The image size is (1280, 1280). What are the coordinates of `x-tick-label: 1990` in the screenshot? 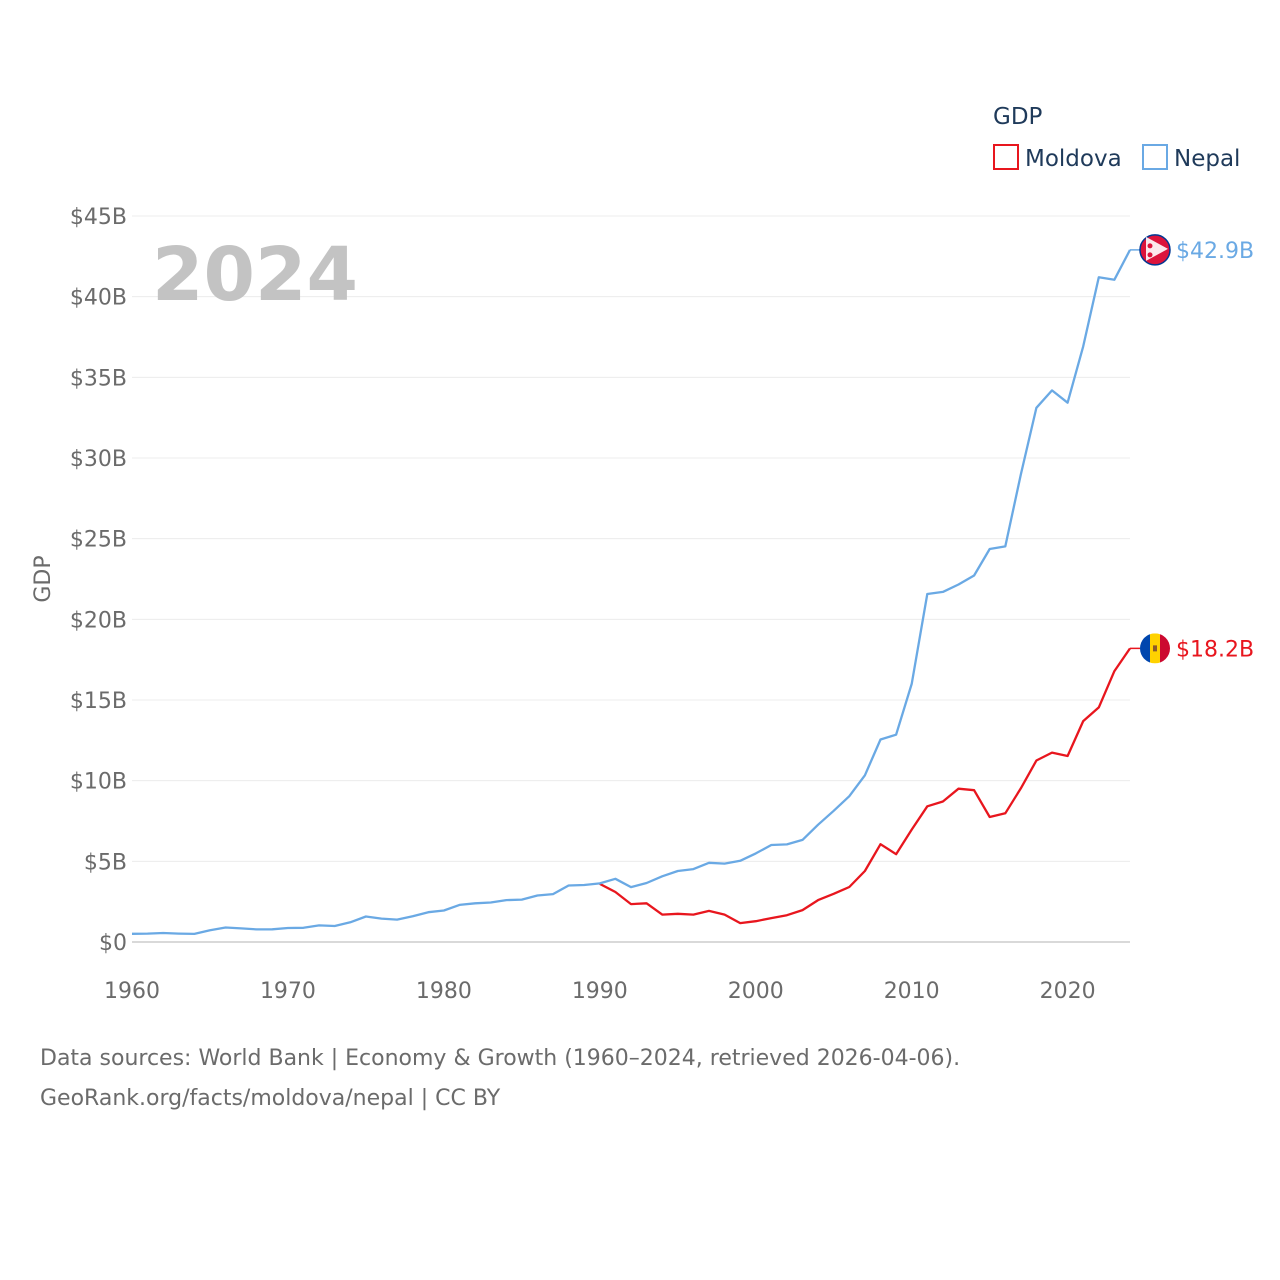 It's located at (600, 991).